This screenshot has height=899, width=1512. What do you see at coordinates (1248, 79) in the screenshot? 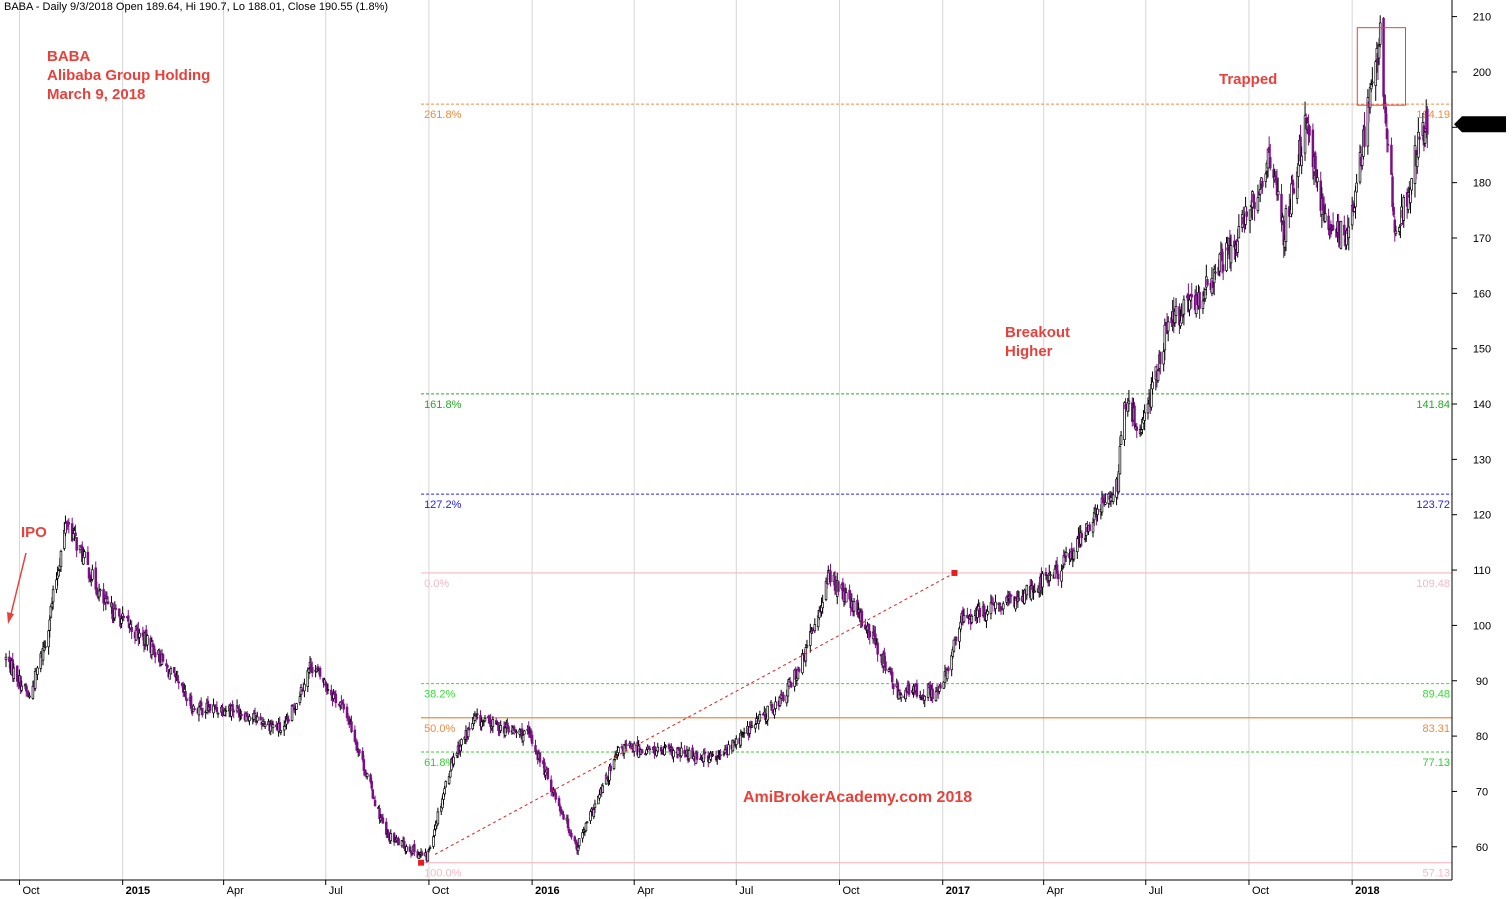
I see `trapped-label: Trapped` at bounding box center [1248, 79].